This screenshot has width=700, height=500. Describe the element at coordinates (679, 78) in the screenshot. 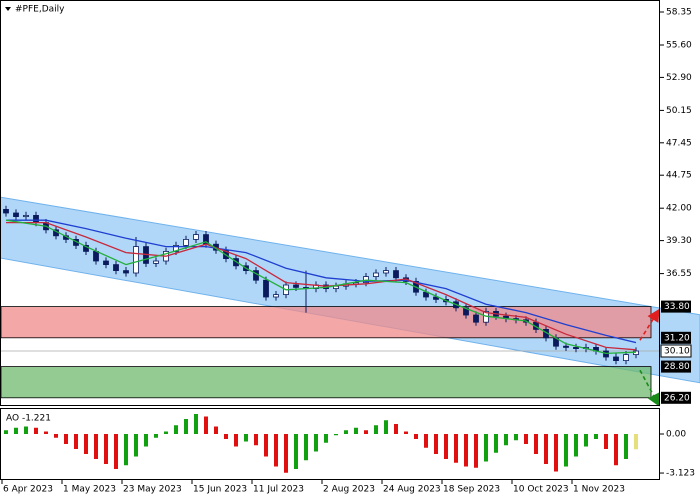

I see `y-tick-label: 52.90` at that location.